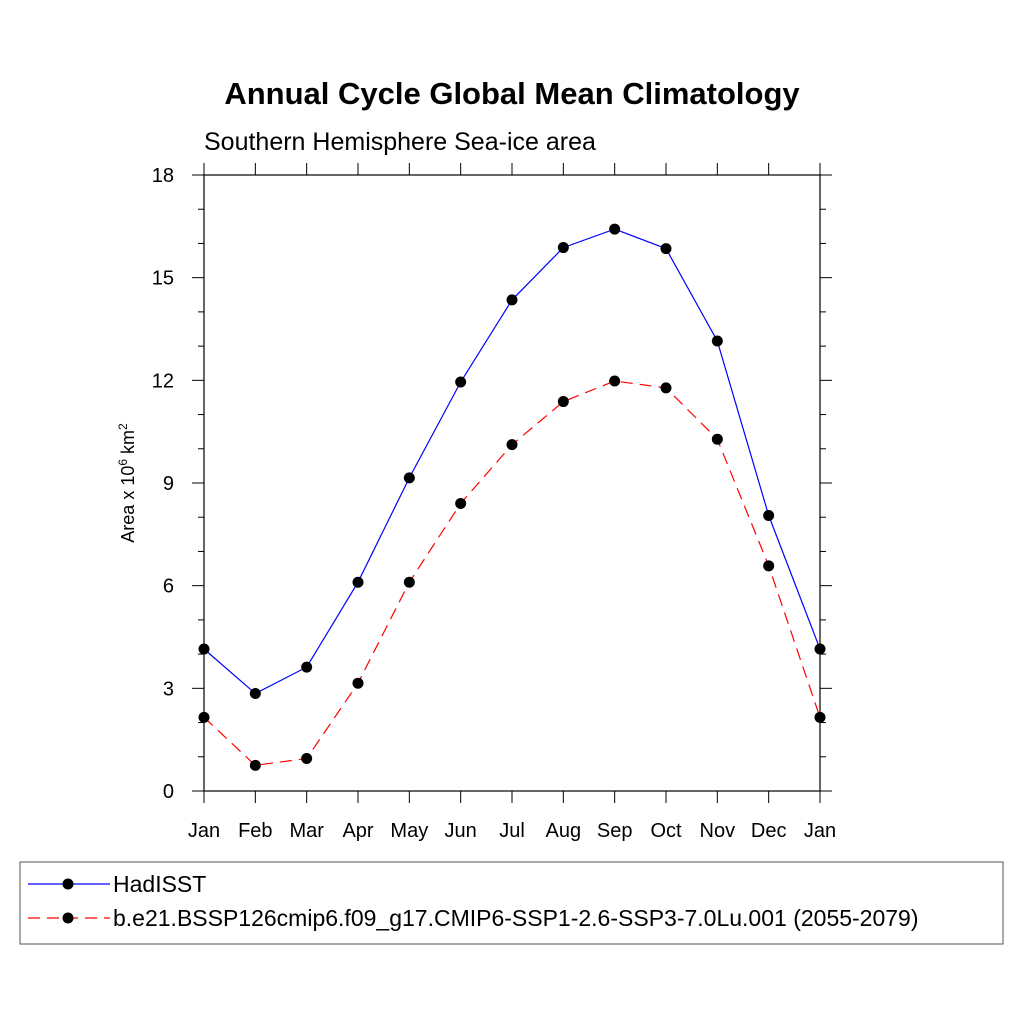 This screenshot has width=1024, height=1024. What do you see at coordinates (123, 462) in the screenshot?
I see `y-axis-label-exponent: 6` at bounding box center [123, 462].